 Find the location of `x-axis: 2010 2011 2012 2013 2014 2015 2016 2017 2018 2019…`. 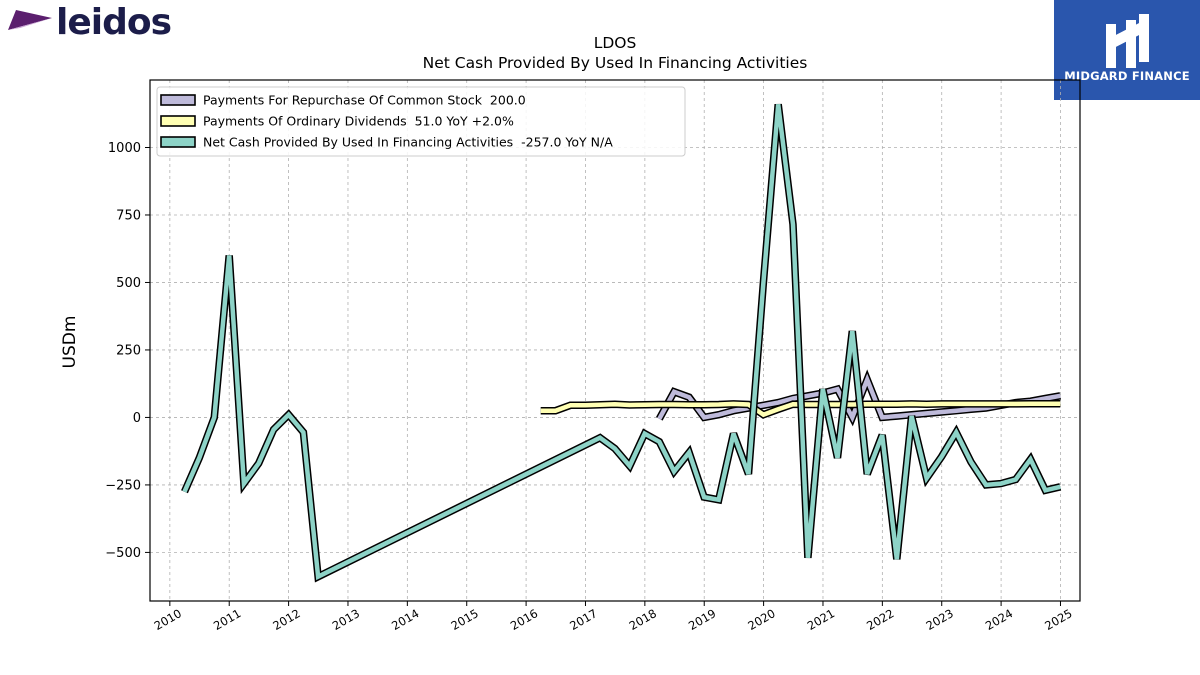

x-axis: 2010 2011 2012 2013 2014 2015 2016 2017 2018 2019… is located at coordinates (613, 617).